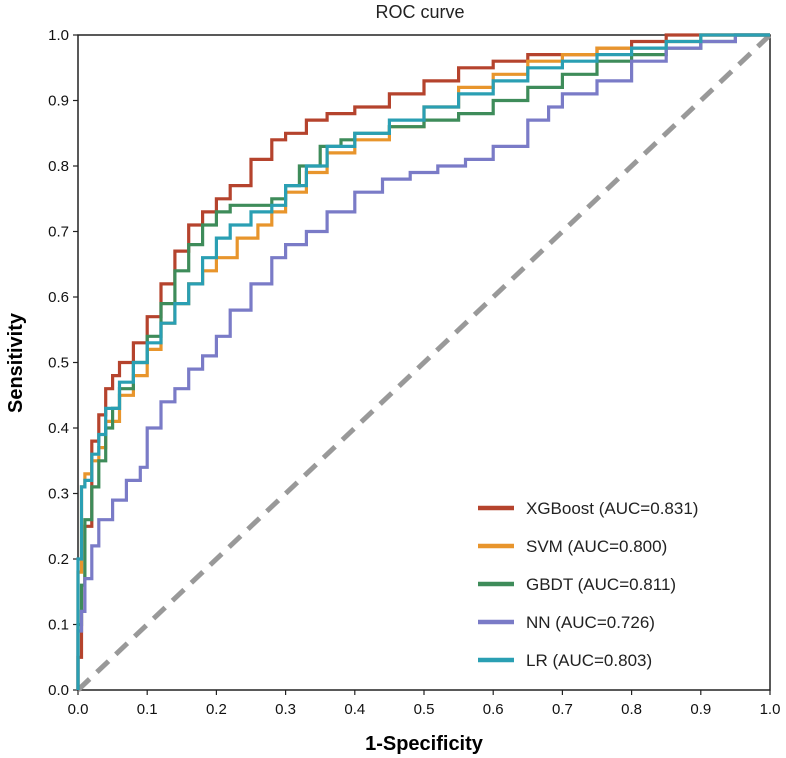 This screenshot has height=758, width=786. Describe the element at coordinates (424, 709) in the screenshot. I see `x-tick-label: 0.5` at that location.